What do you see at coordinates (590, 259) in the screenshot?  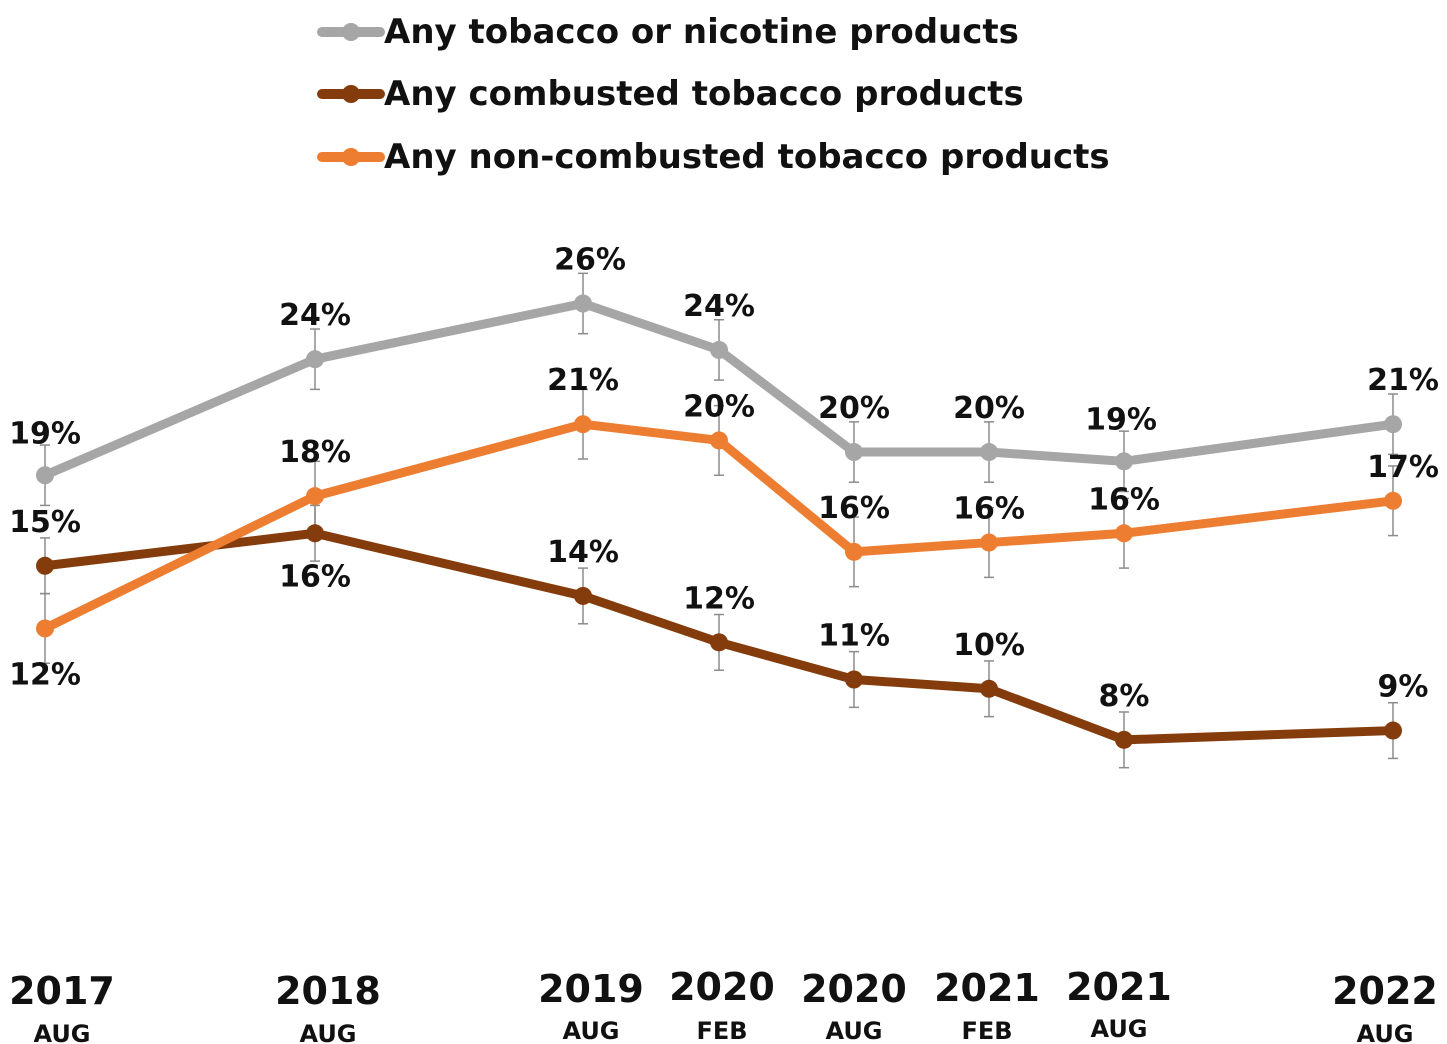 I see `data-label: 26%` at bounding box center [590, 259].